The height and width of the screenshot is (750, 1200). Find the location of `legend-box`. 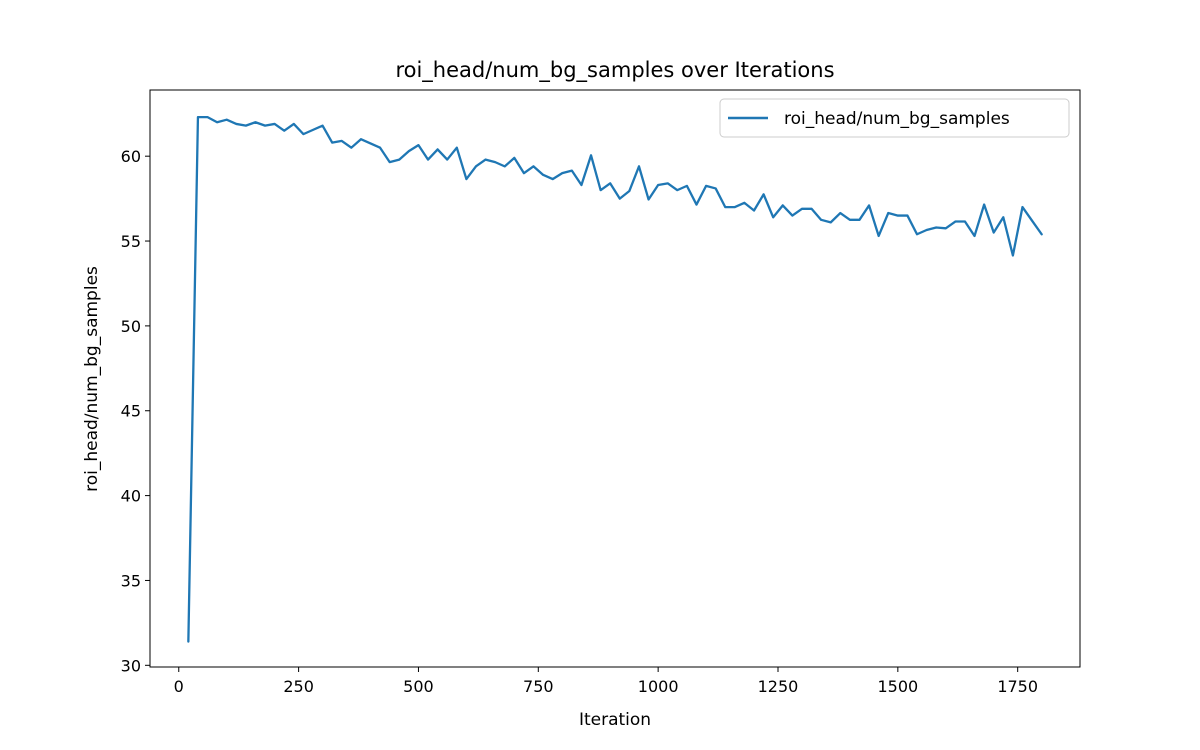

legend-box is located at coordinates (894, 118).